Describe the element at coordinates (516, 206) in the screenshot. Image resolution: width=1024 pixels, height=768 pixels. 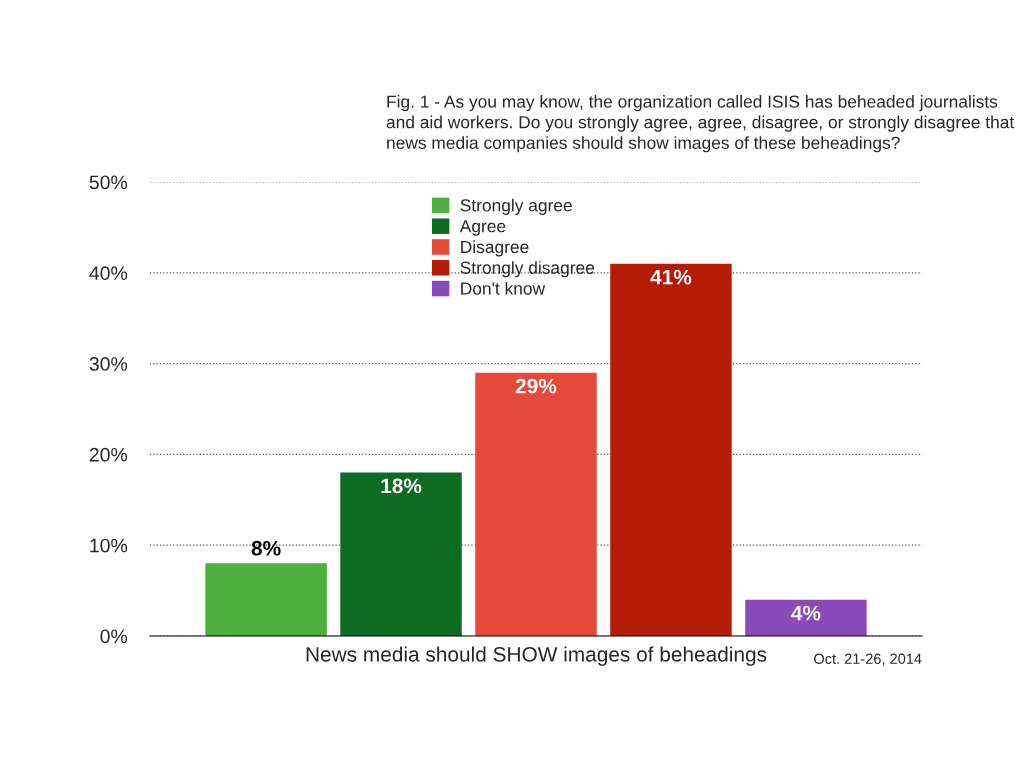
I see `legend-label: Strongly agree` at that location.